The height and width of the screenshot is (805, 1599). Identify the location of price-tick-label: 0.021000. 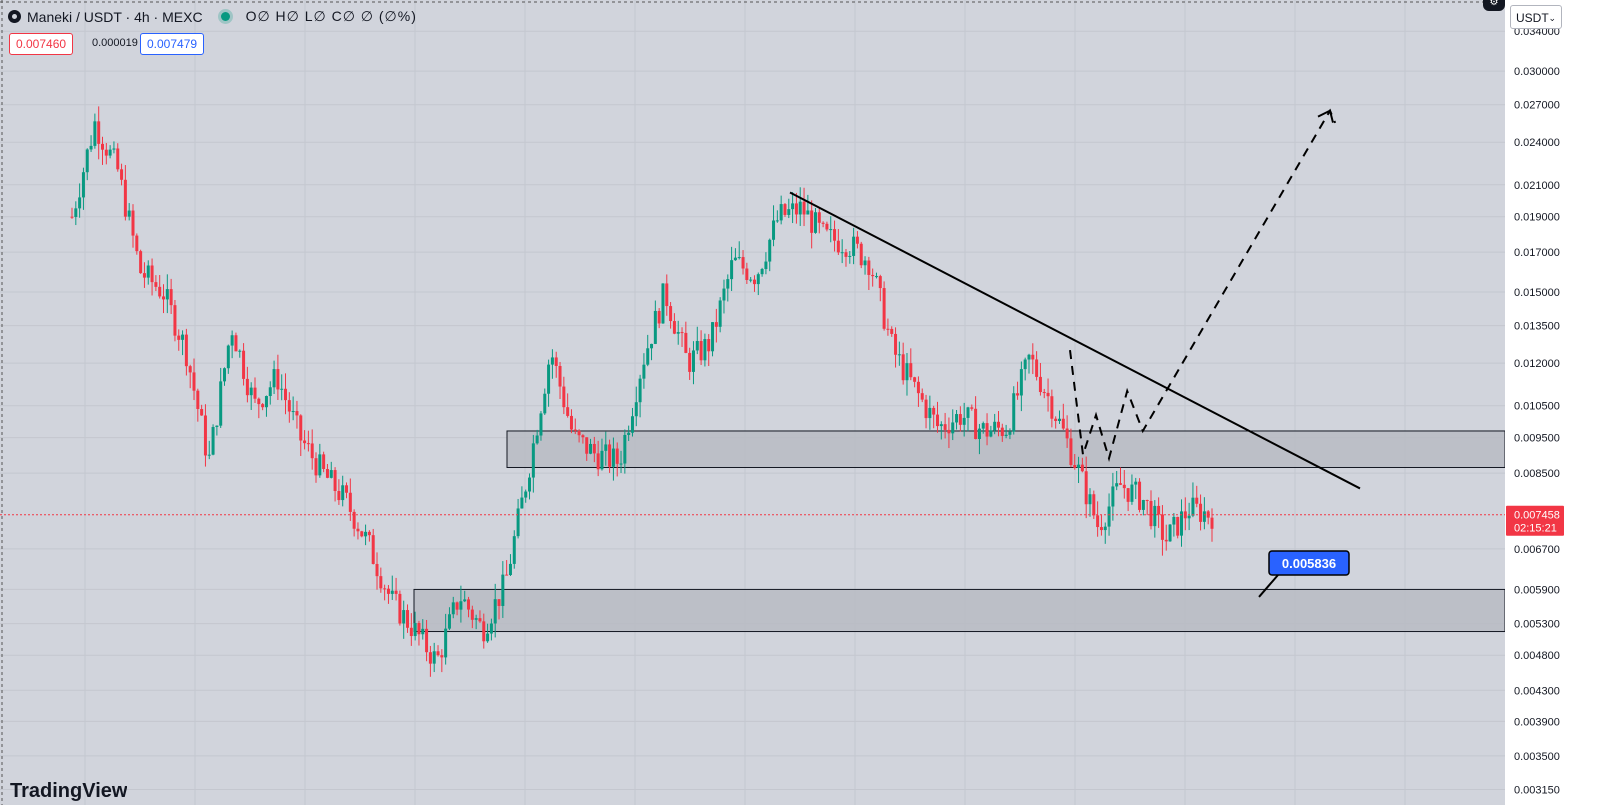
(1537, 186).